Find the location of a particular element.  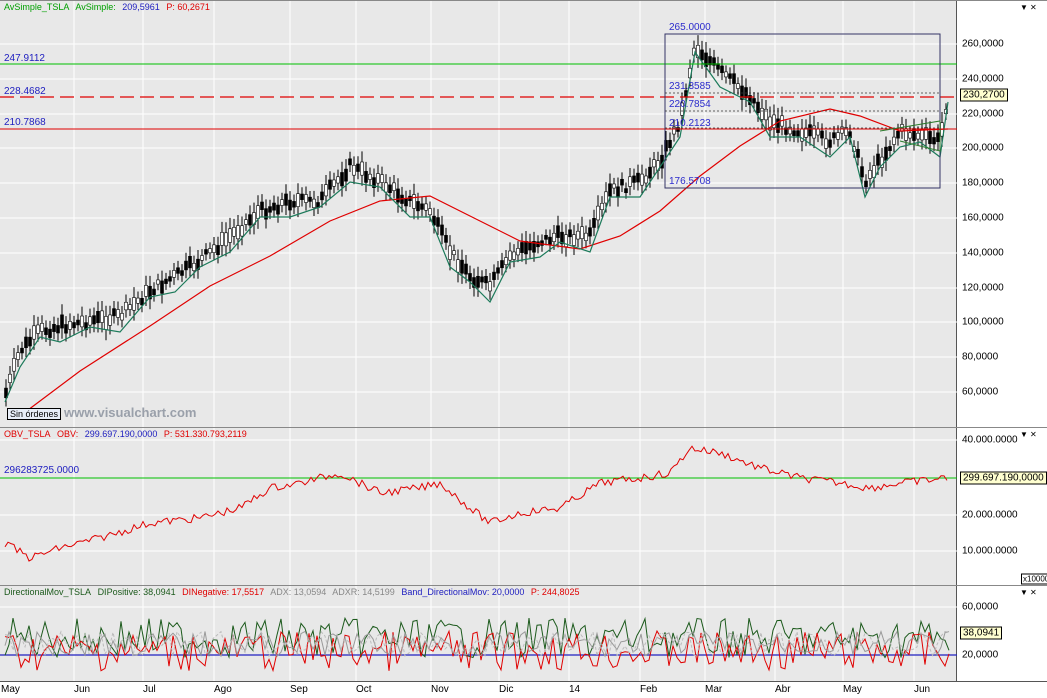

price-tick: 160,0000 is located at coordinates (983, 218).